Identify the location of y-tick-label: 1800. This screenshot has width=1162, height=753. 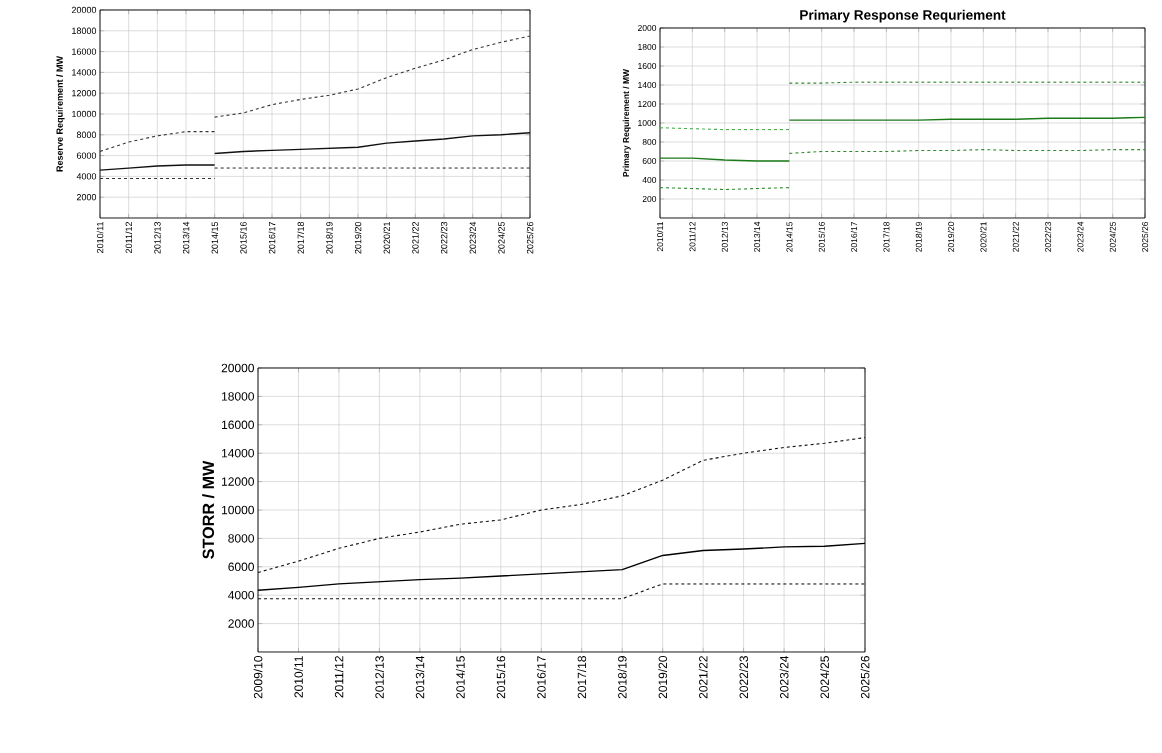
(647, 46).